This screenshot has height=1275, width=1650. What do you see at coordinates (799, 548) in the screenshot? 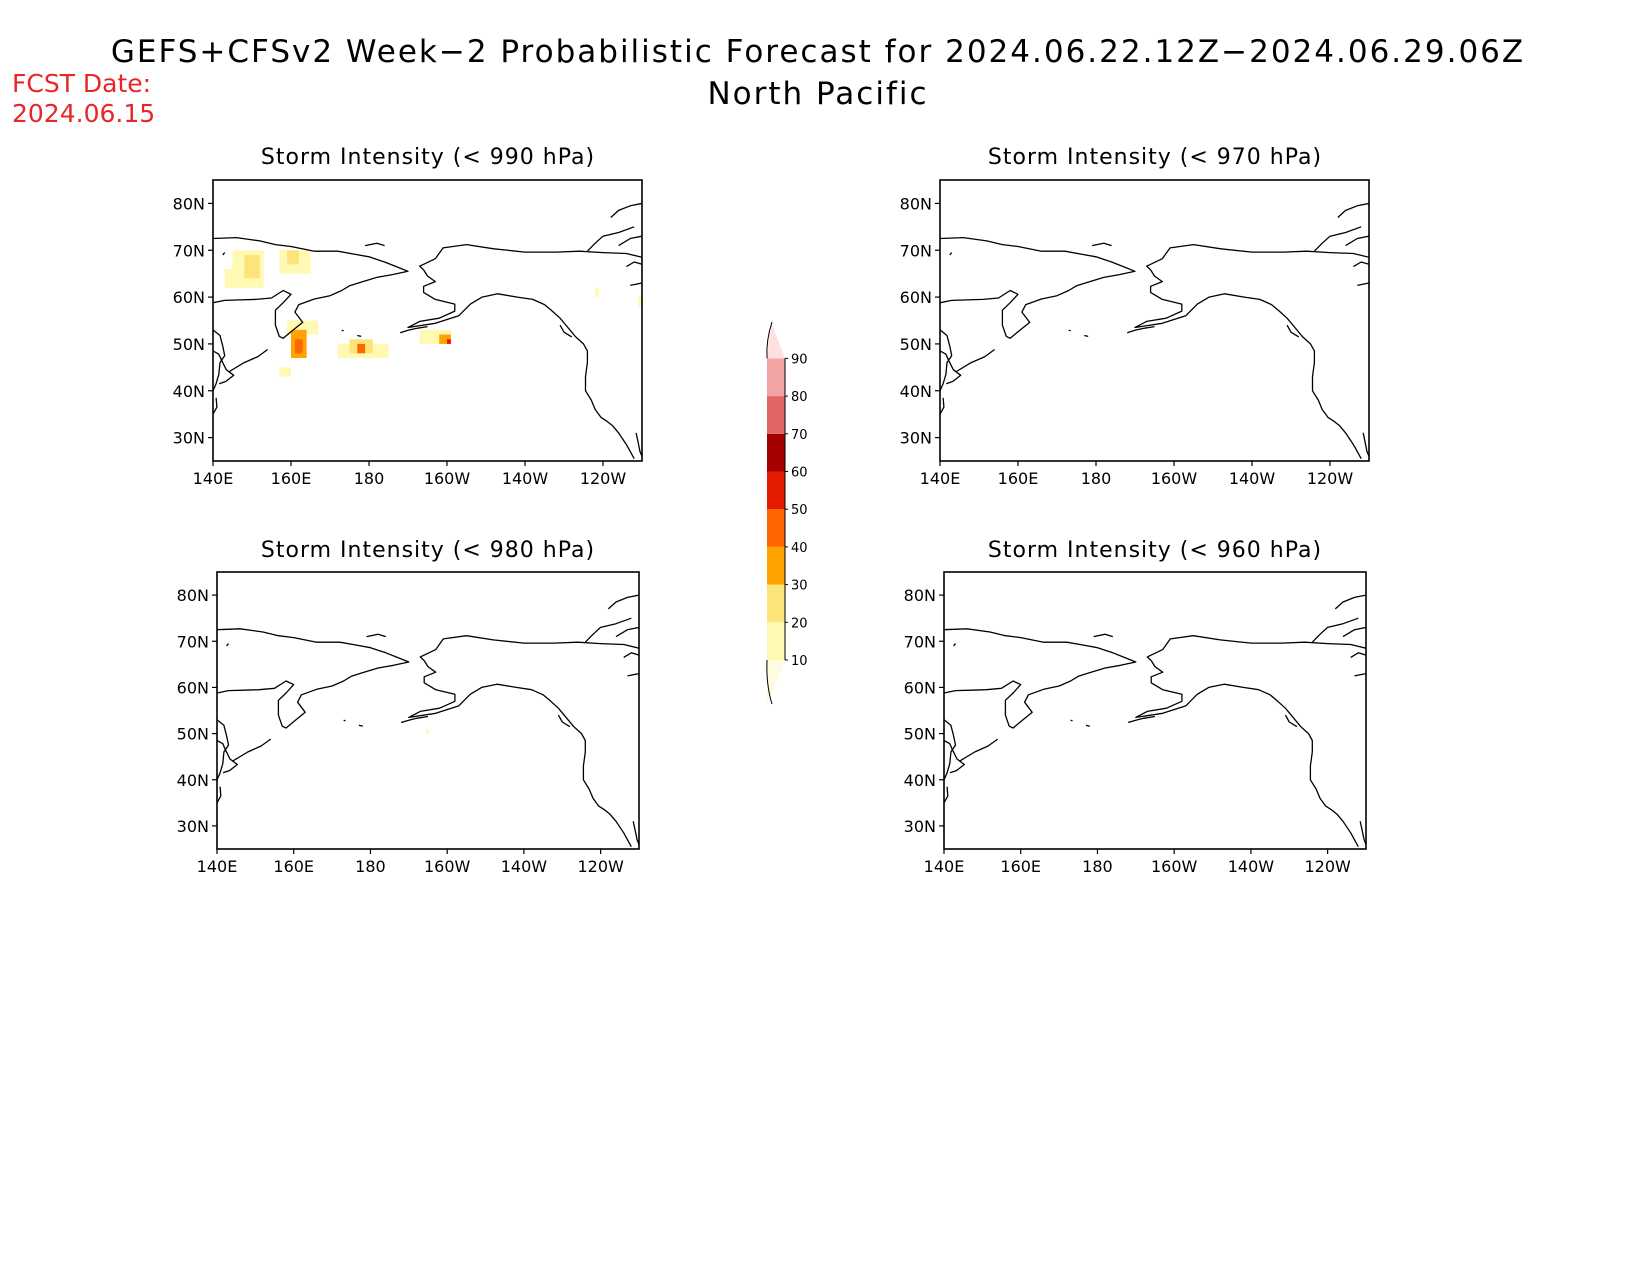
I see `colorbar-label: 40` at bounding box center [799, 548].